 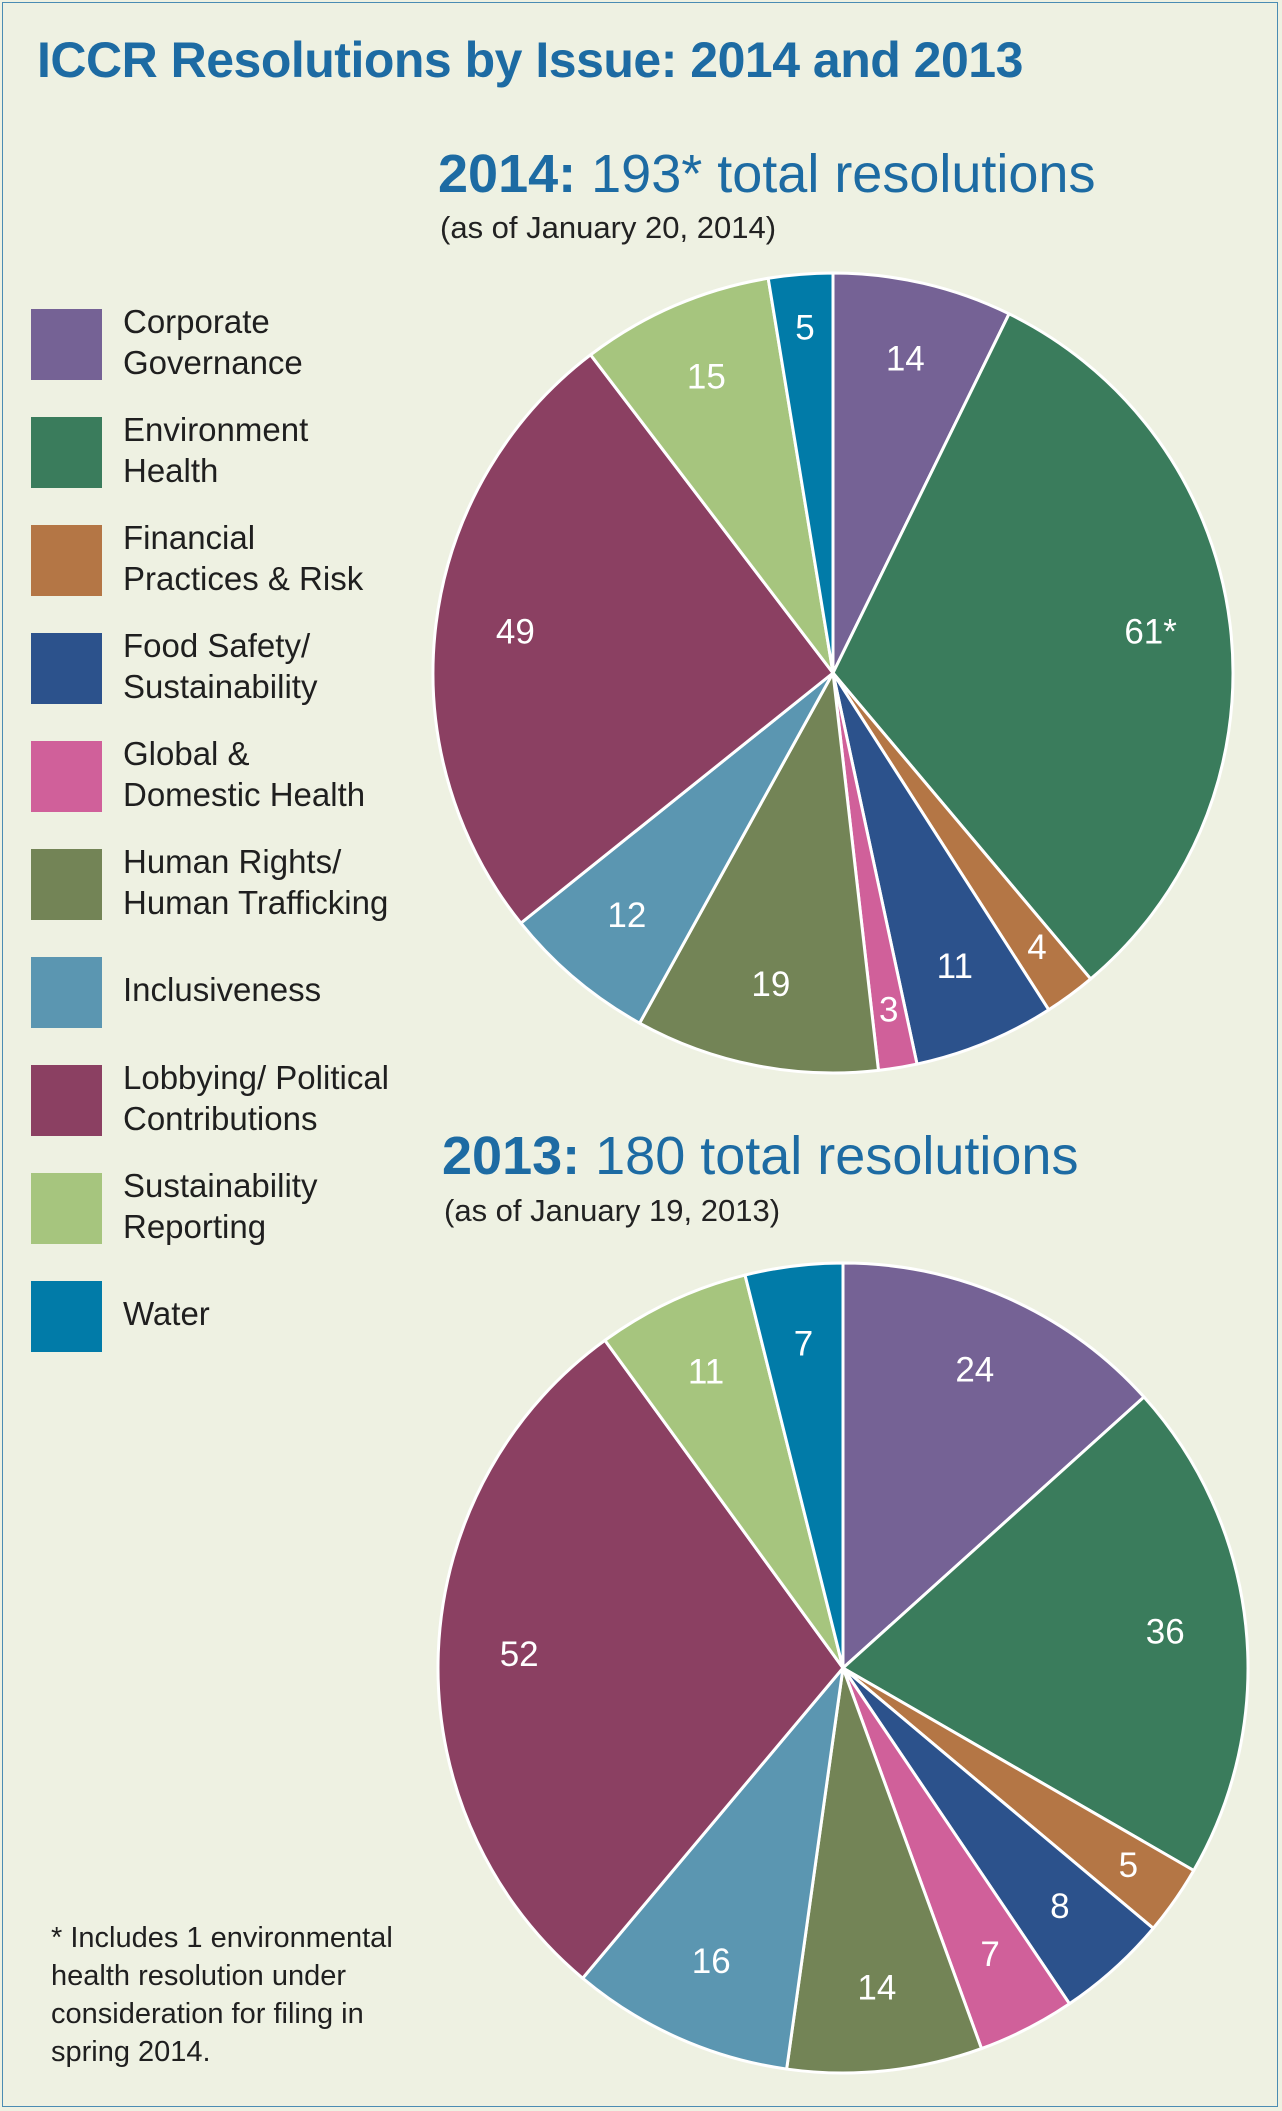 What do you see at coordinates (244, 774) in the screenshot?
I see `legend-label: Global & Domestic Health` at bounding box center [244, 774].